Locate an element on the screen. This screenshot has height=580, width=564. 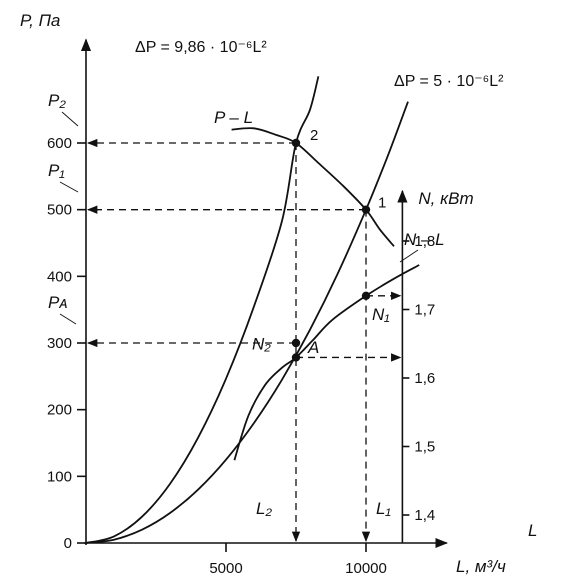
series-label-network-1: ΔP = 9,86 · 10⁻⁶L² is located at coordinates (201, 47).